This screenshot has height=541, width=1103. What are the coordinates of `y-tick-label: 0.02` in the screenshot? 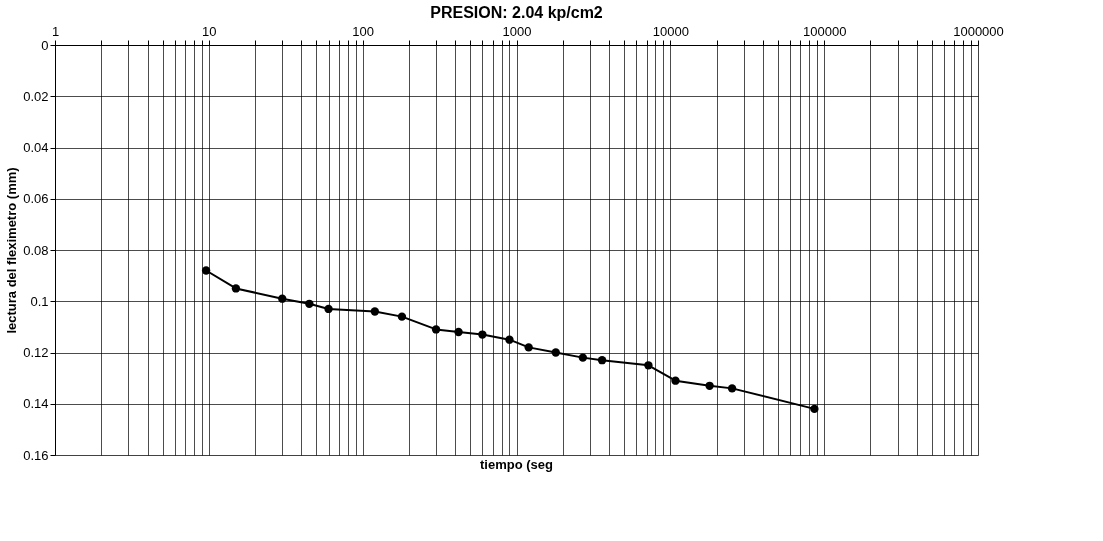 It's located at (36, 96).